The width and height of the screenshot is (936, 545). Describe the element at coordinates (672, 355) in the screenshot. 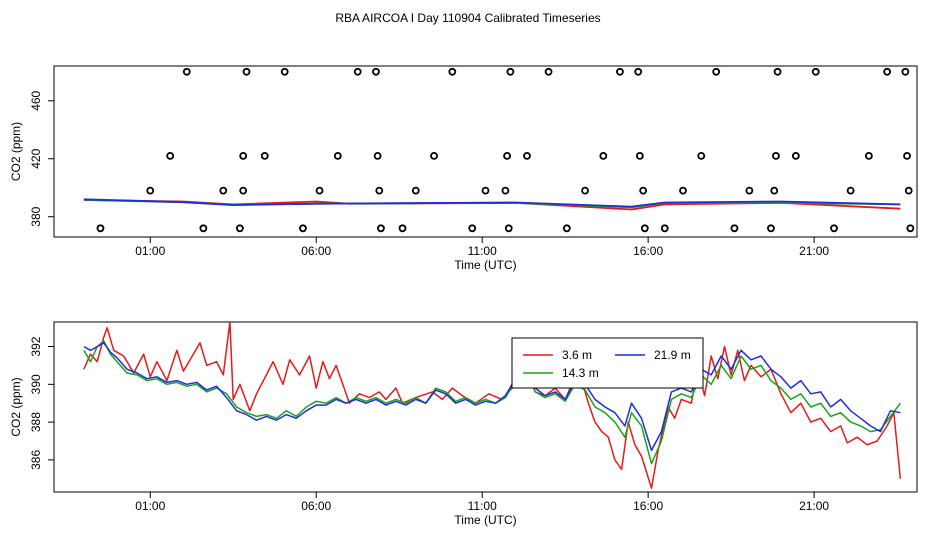

I see `legend-label-21-9m: 21.9 m` at that location.